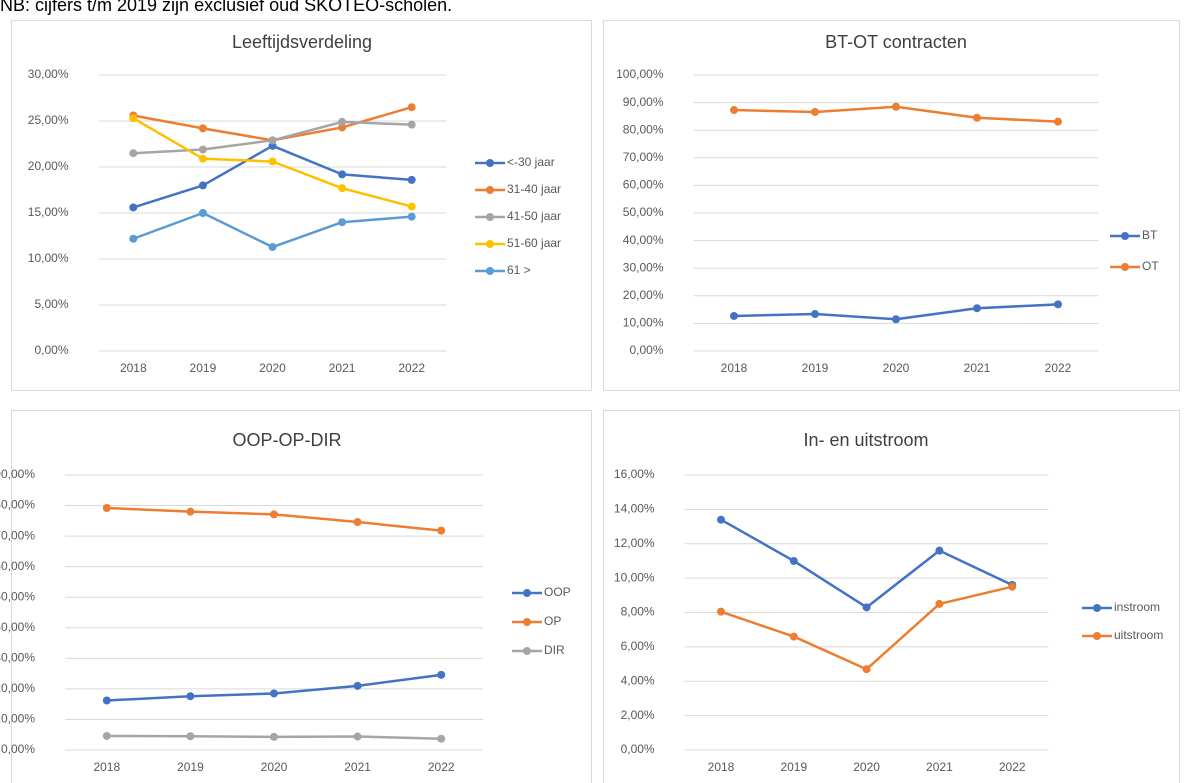 This screenshot has width=1186, height=783. I want to click on legend-label: OP, so click(552, 621).